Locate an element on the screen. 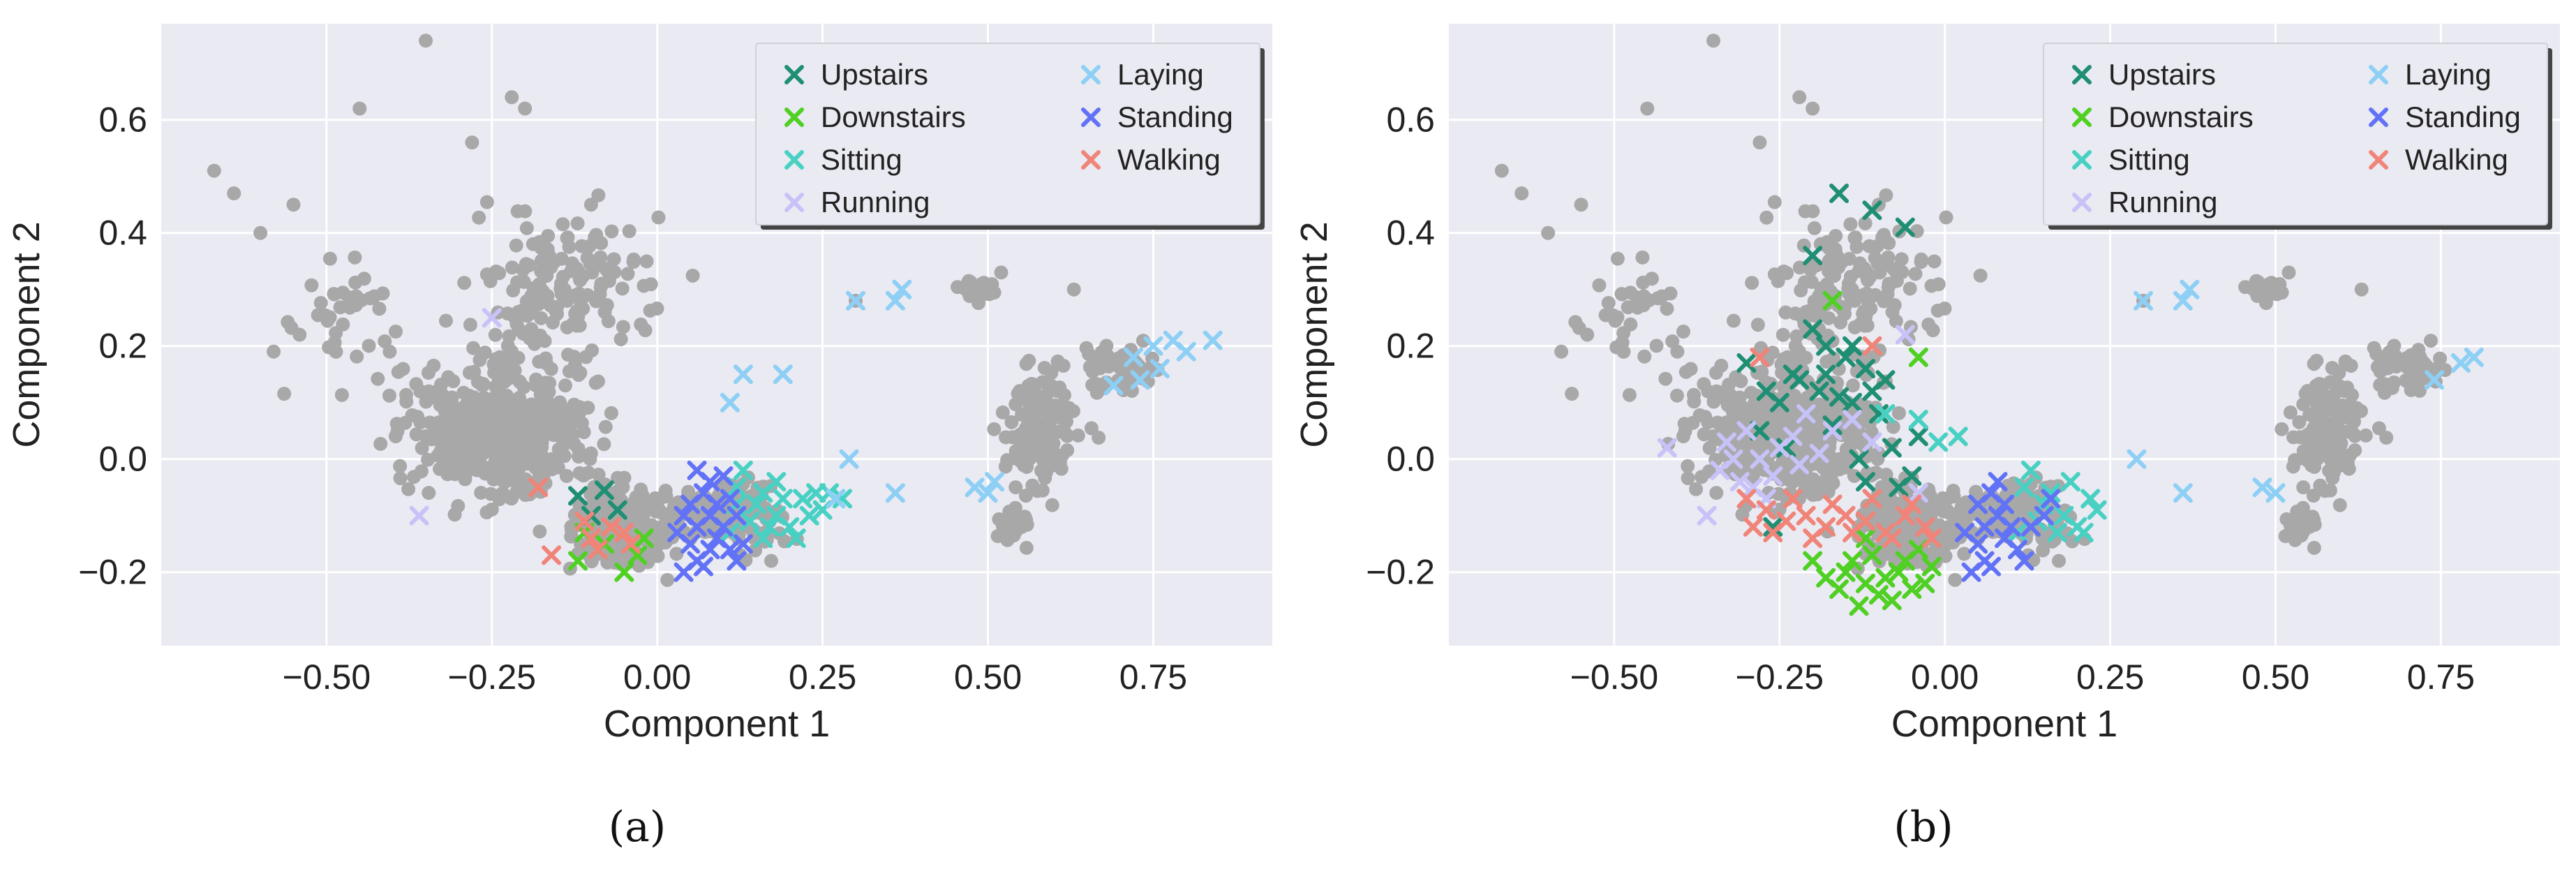 Image resolution: width=2576 pixels, height=876 pixels. legend-marker-downstairs is located at coordinates (794, 117).